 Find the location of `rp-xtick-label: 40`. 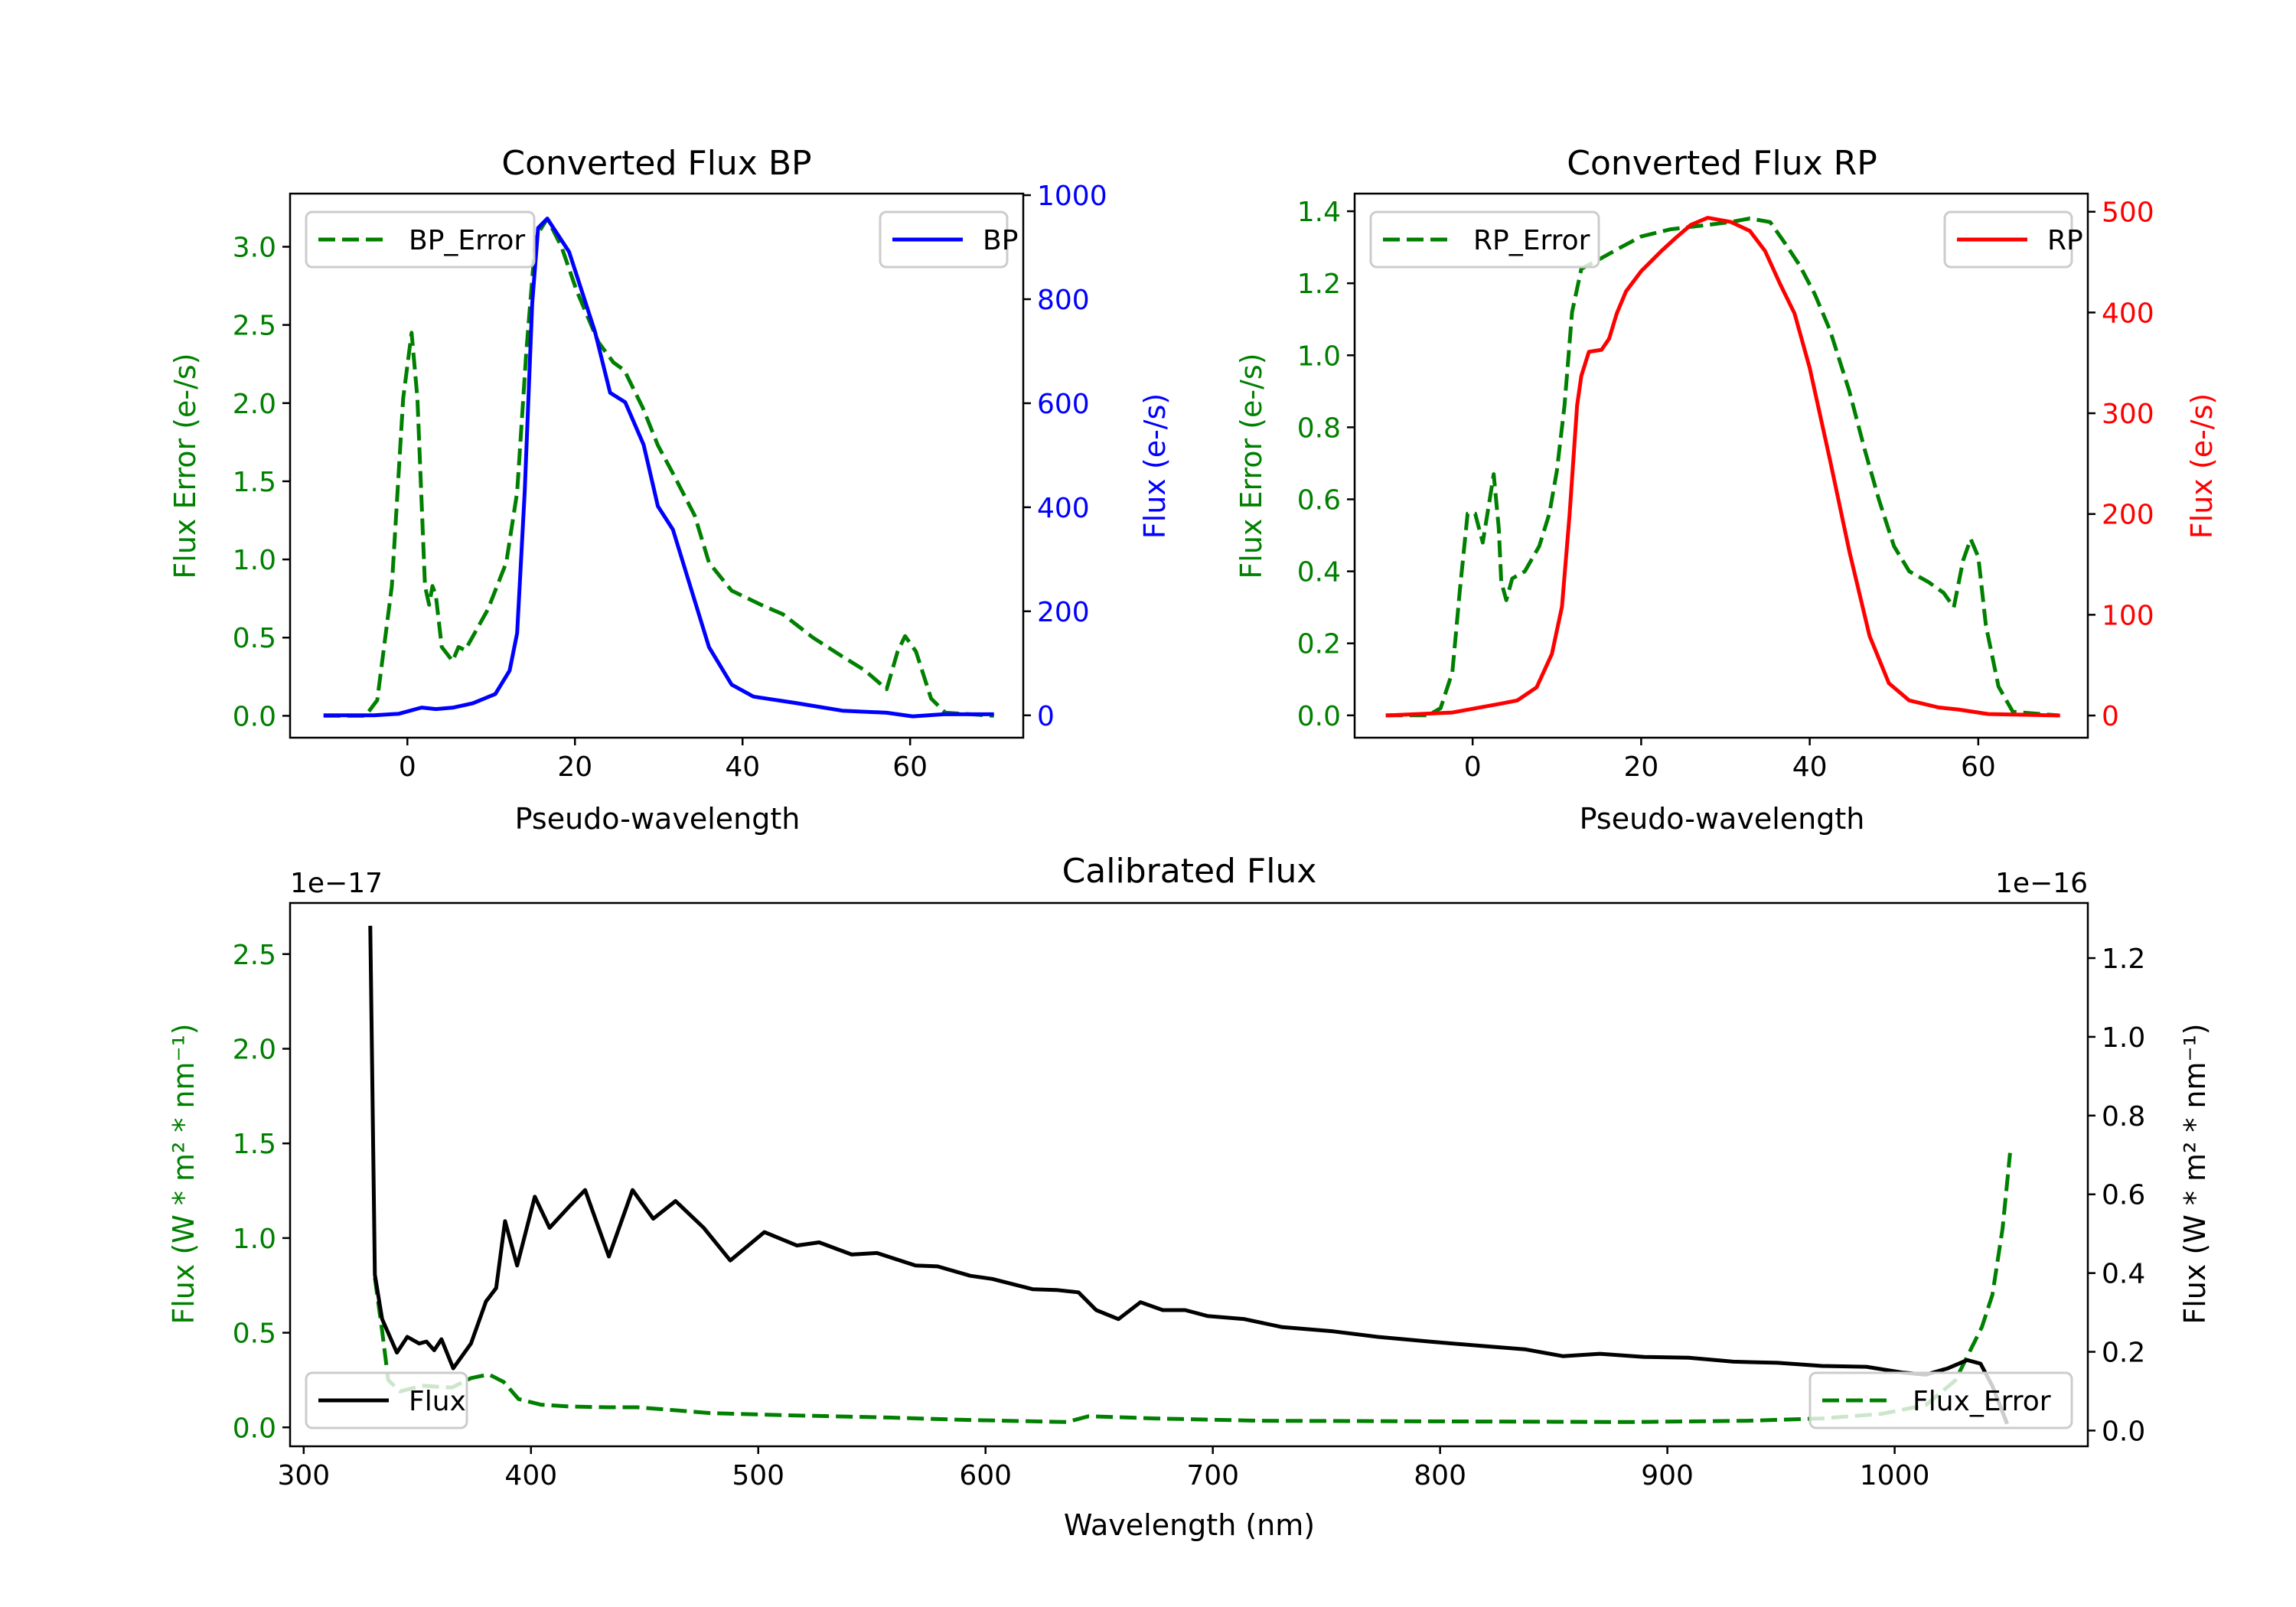

rp-xtick-label: 40 is located at coordinates (1810, 767).